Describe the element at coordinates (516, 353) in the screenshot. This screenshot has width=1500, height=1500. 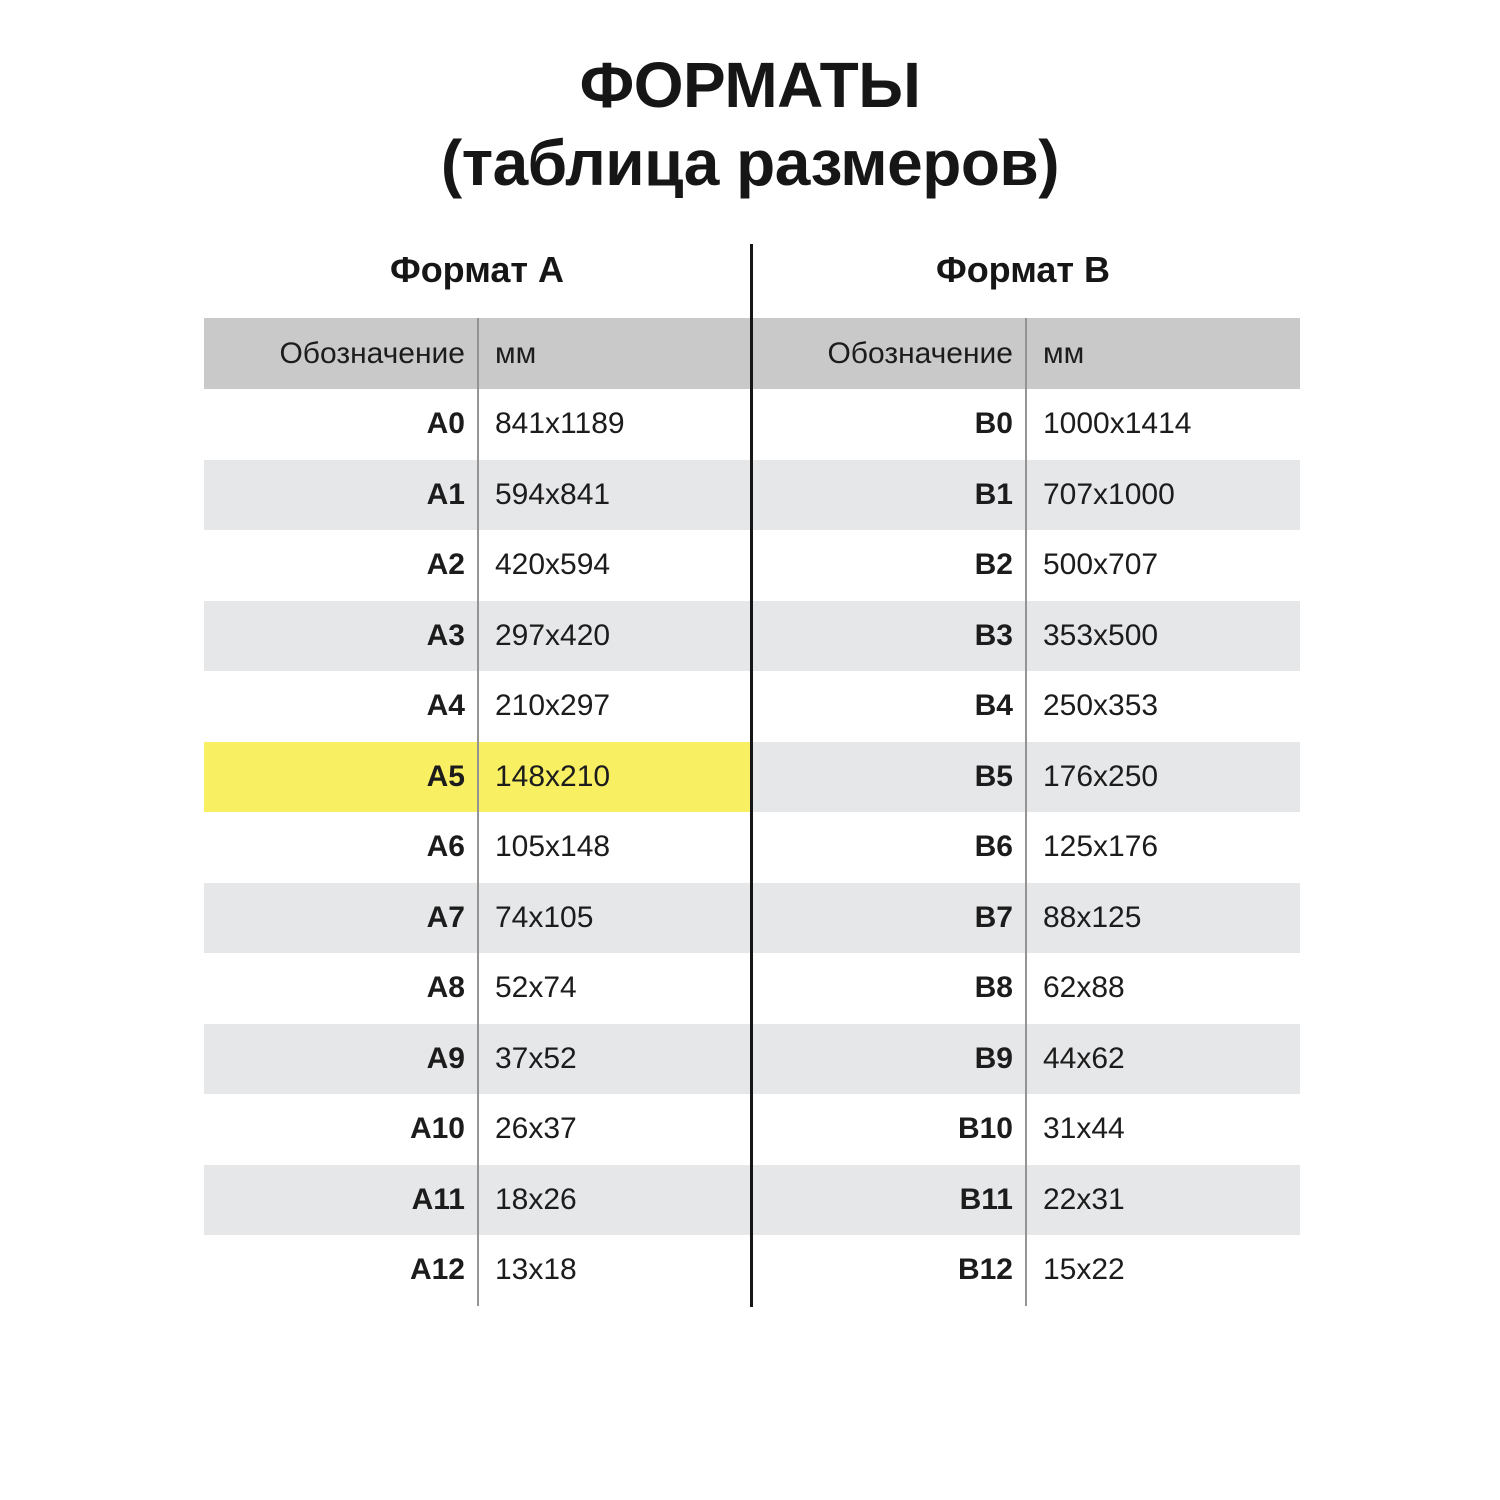
I see `header-a-mm: мм` at that location.